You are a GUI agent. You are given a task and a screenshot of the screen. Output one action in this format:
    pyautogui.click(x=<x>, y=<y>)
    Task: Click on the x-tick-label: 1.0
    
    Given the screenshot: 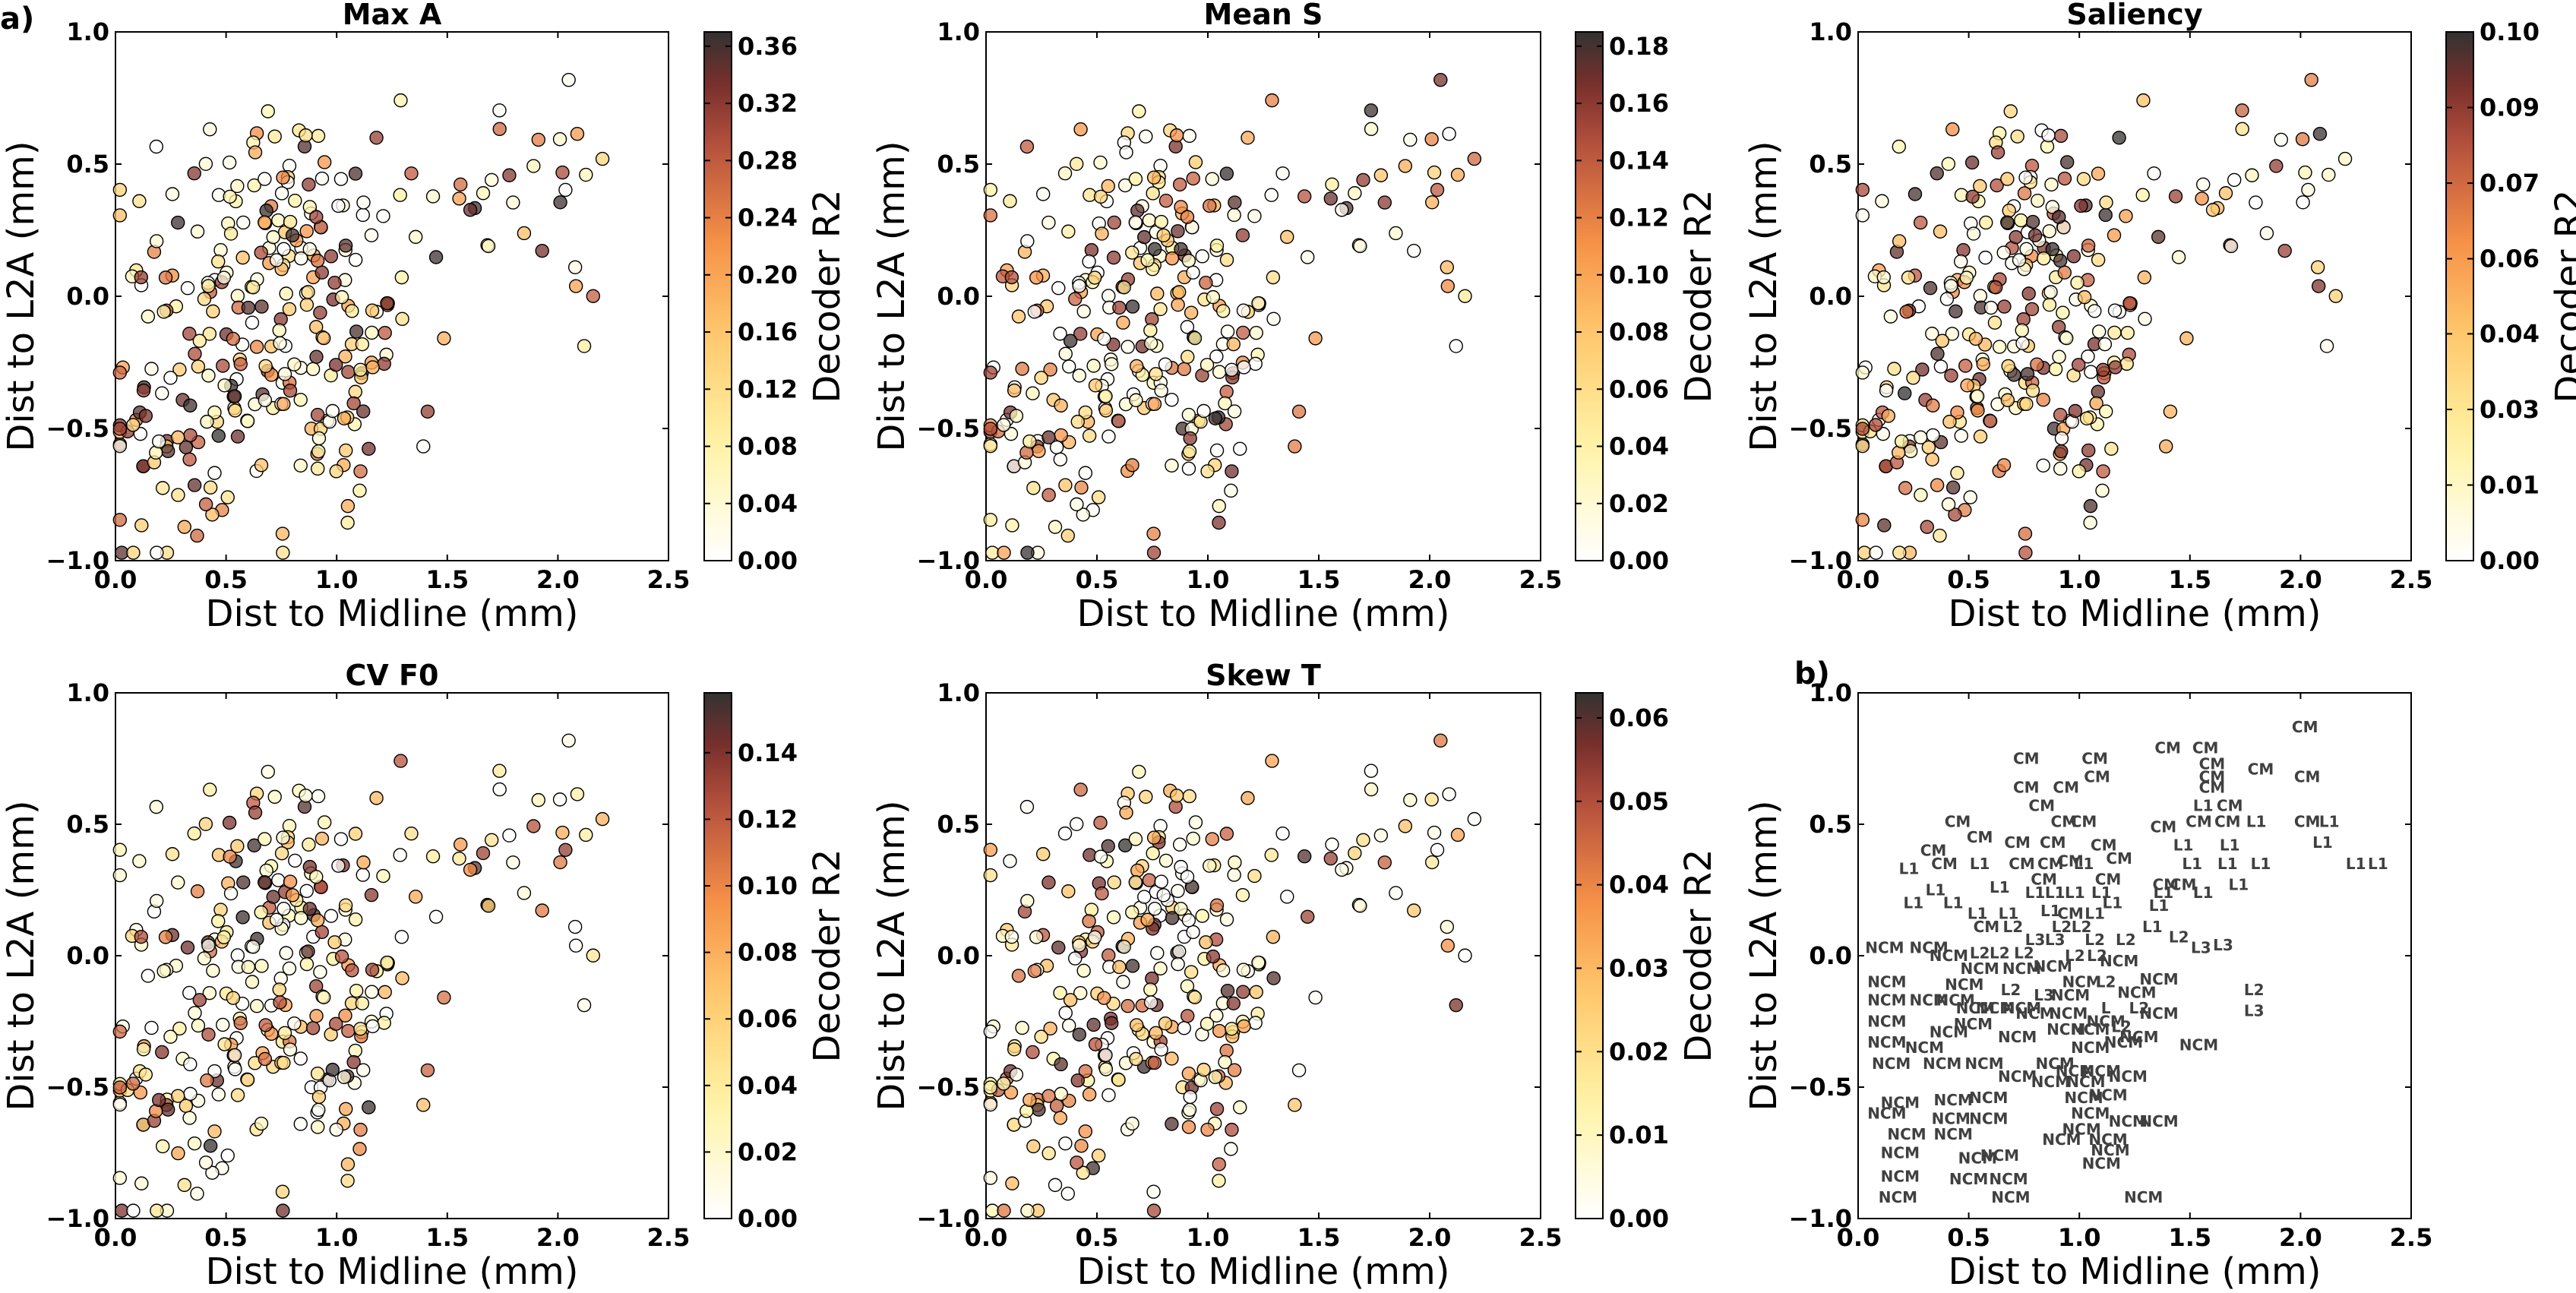 What is the action you would take?
    pyautogui.click(x=337, y=1237)
    